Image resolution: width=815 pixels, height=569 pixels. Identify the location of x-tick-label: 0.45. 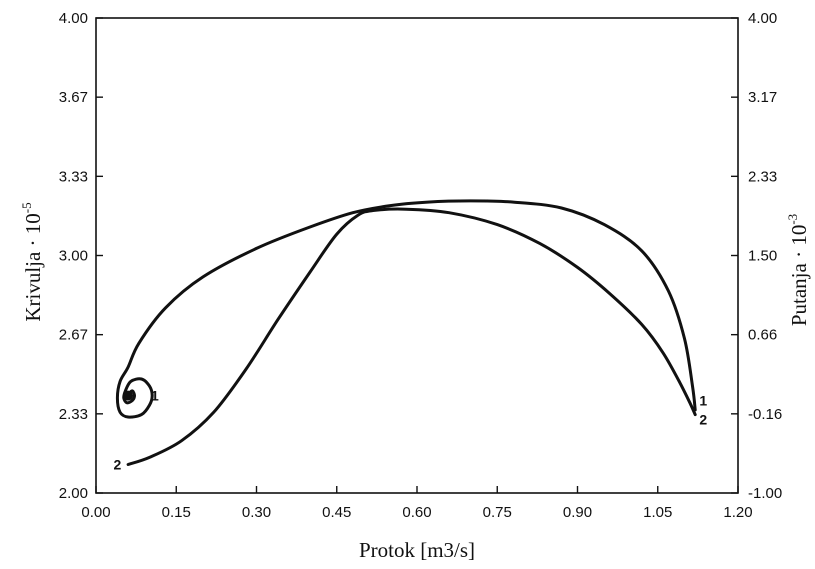
(336, 512).